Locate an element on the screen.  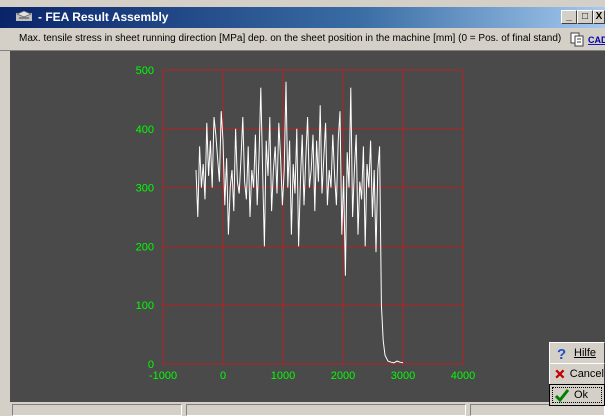
cancel-label: Cancel is located at coordinates (586, 374).